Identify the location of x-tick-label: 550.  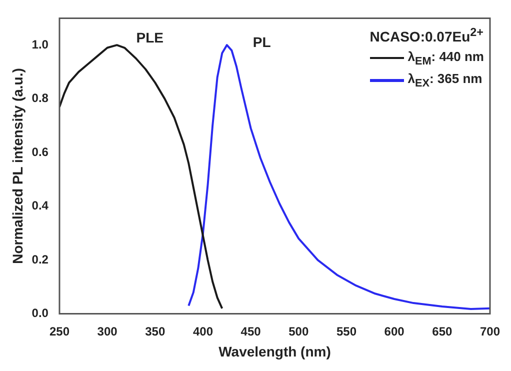
(346, 331).